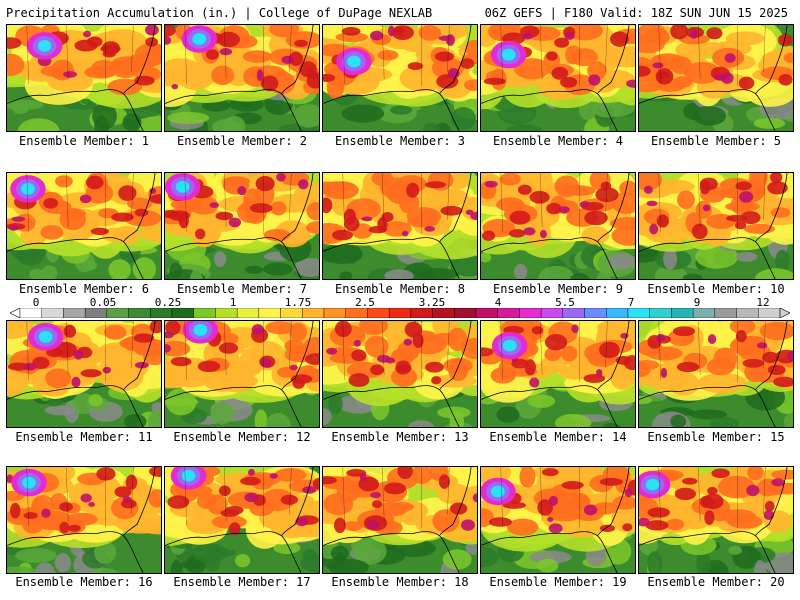 This screenshot has height=600, width=800. What do you see at coordinates (400, 289) in the screenshot?
I see `ensemble-member-label: Ensemble Member: 8` at bounding box center [400, 289].